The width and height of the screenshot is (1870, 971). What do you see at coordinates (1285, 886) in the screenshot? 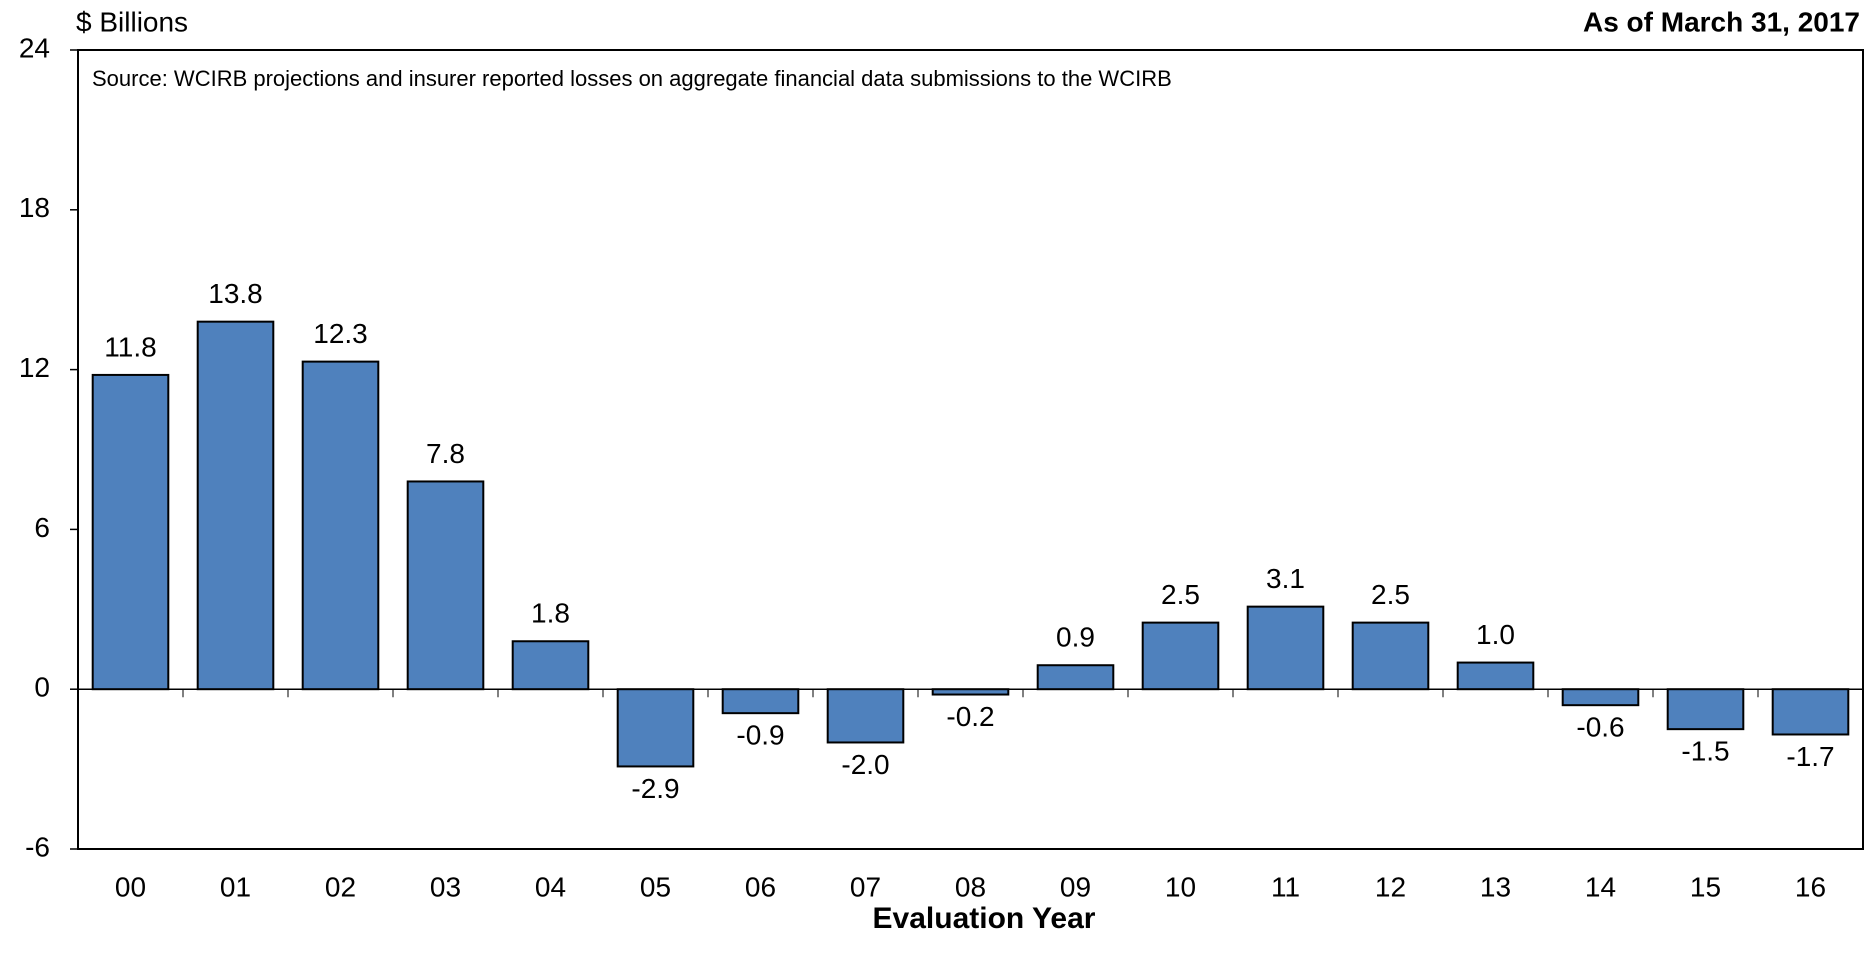
I see `x-tick-label: 11` at bounding box center [1285, 886].